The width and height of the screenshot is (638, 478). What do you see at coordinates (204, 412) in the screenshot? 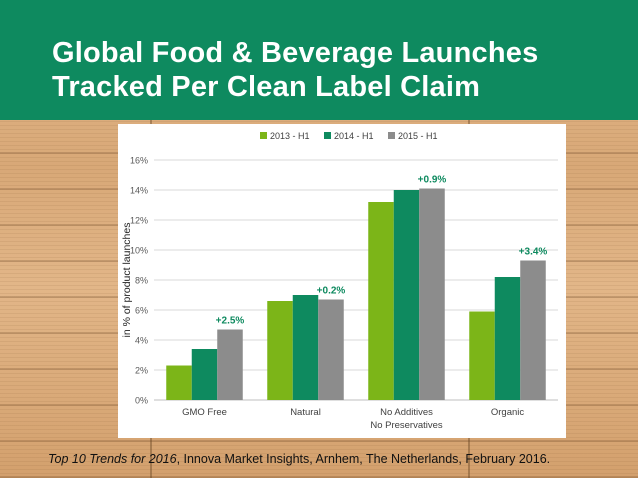
I see `x-category-label: GMO Free` at bounding box center [204, 412].